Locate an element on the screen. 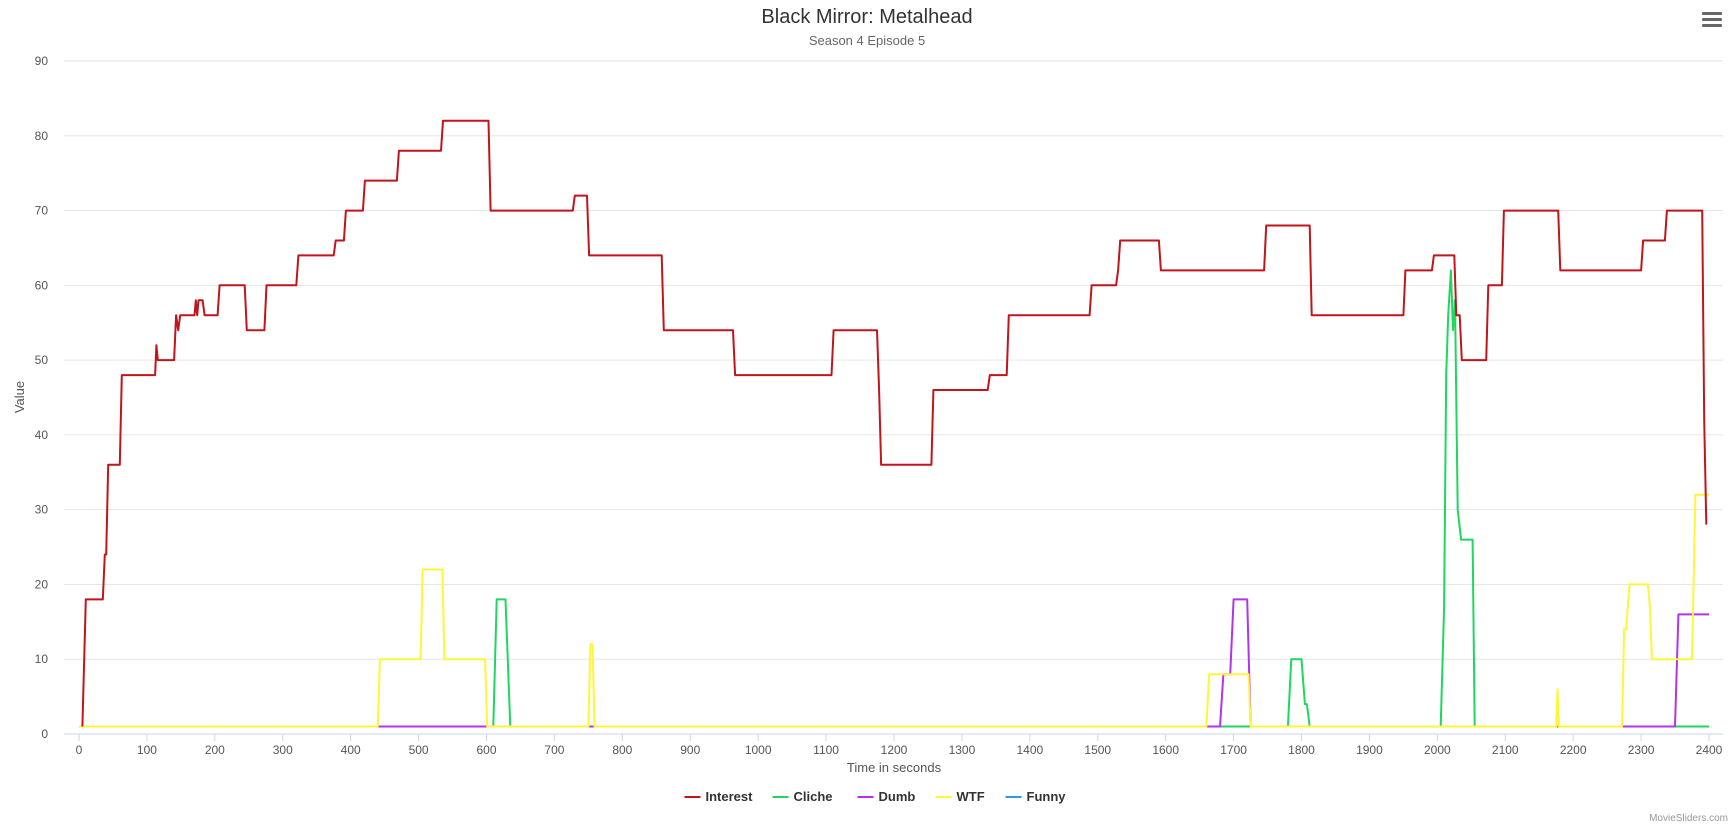 The width and height of the screenshot is (1734, 828). x-tick-label: 2100 is located at coordinates (1505, 750).